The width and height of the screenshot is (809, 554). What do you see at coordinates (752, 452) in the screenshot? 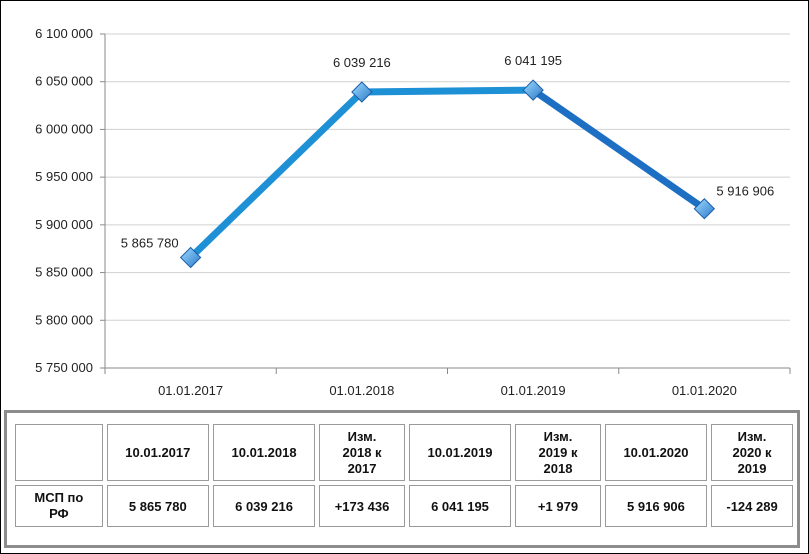
I see `header-cell-change-2020: Изм. 2020 к 2019` at bounding box center [752, 452].